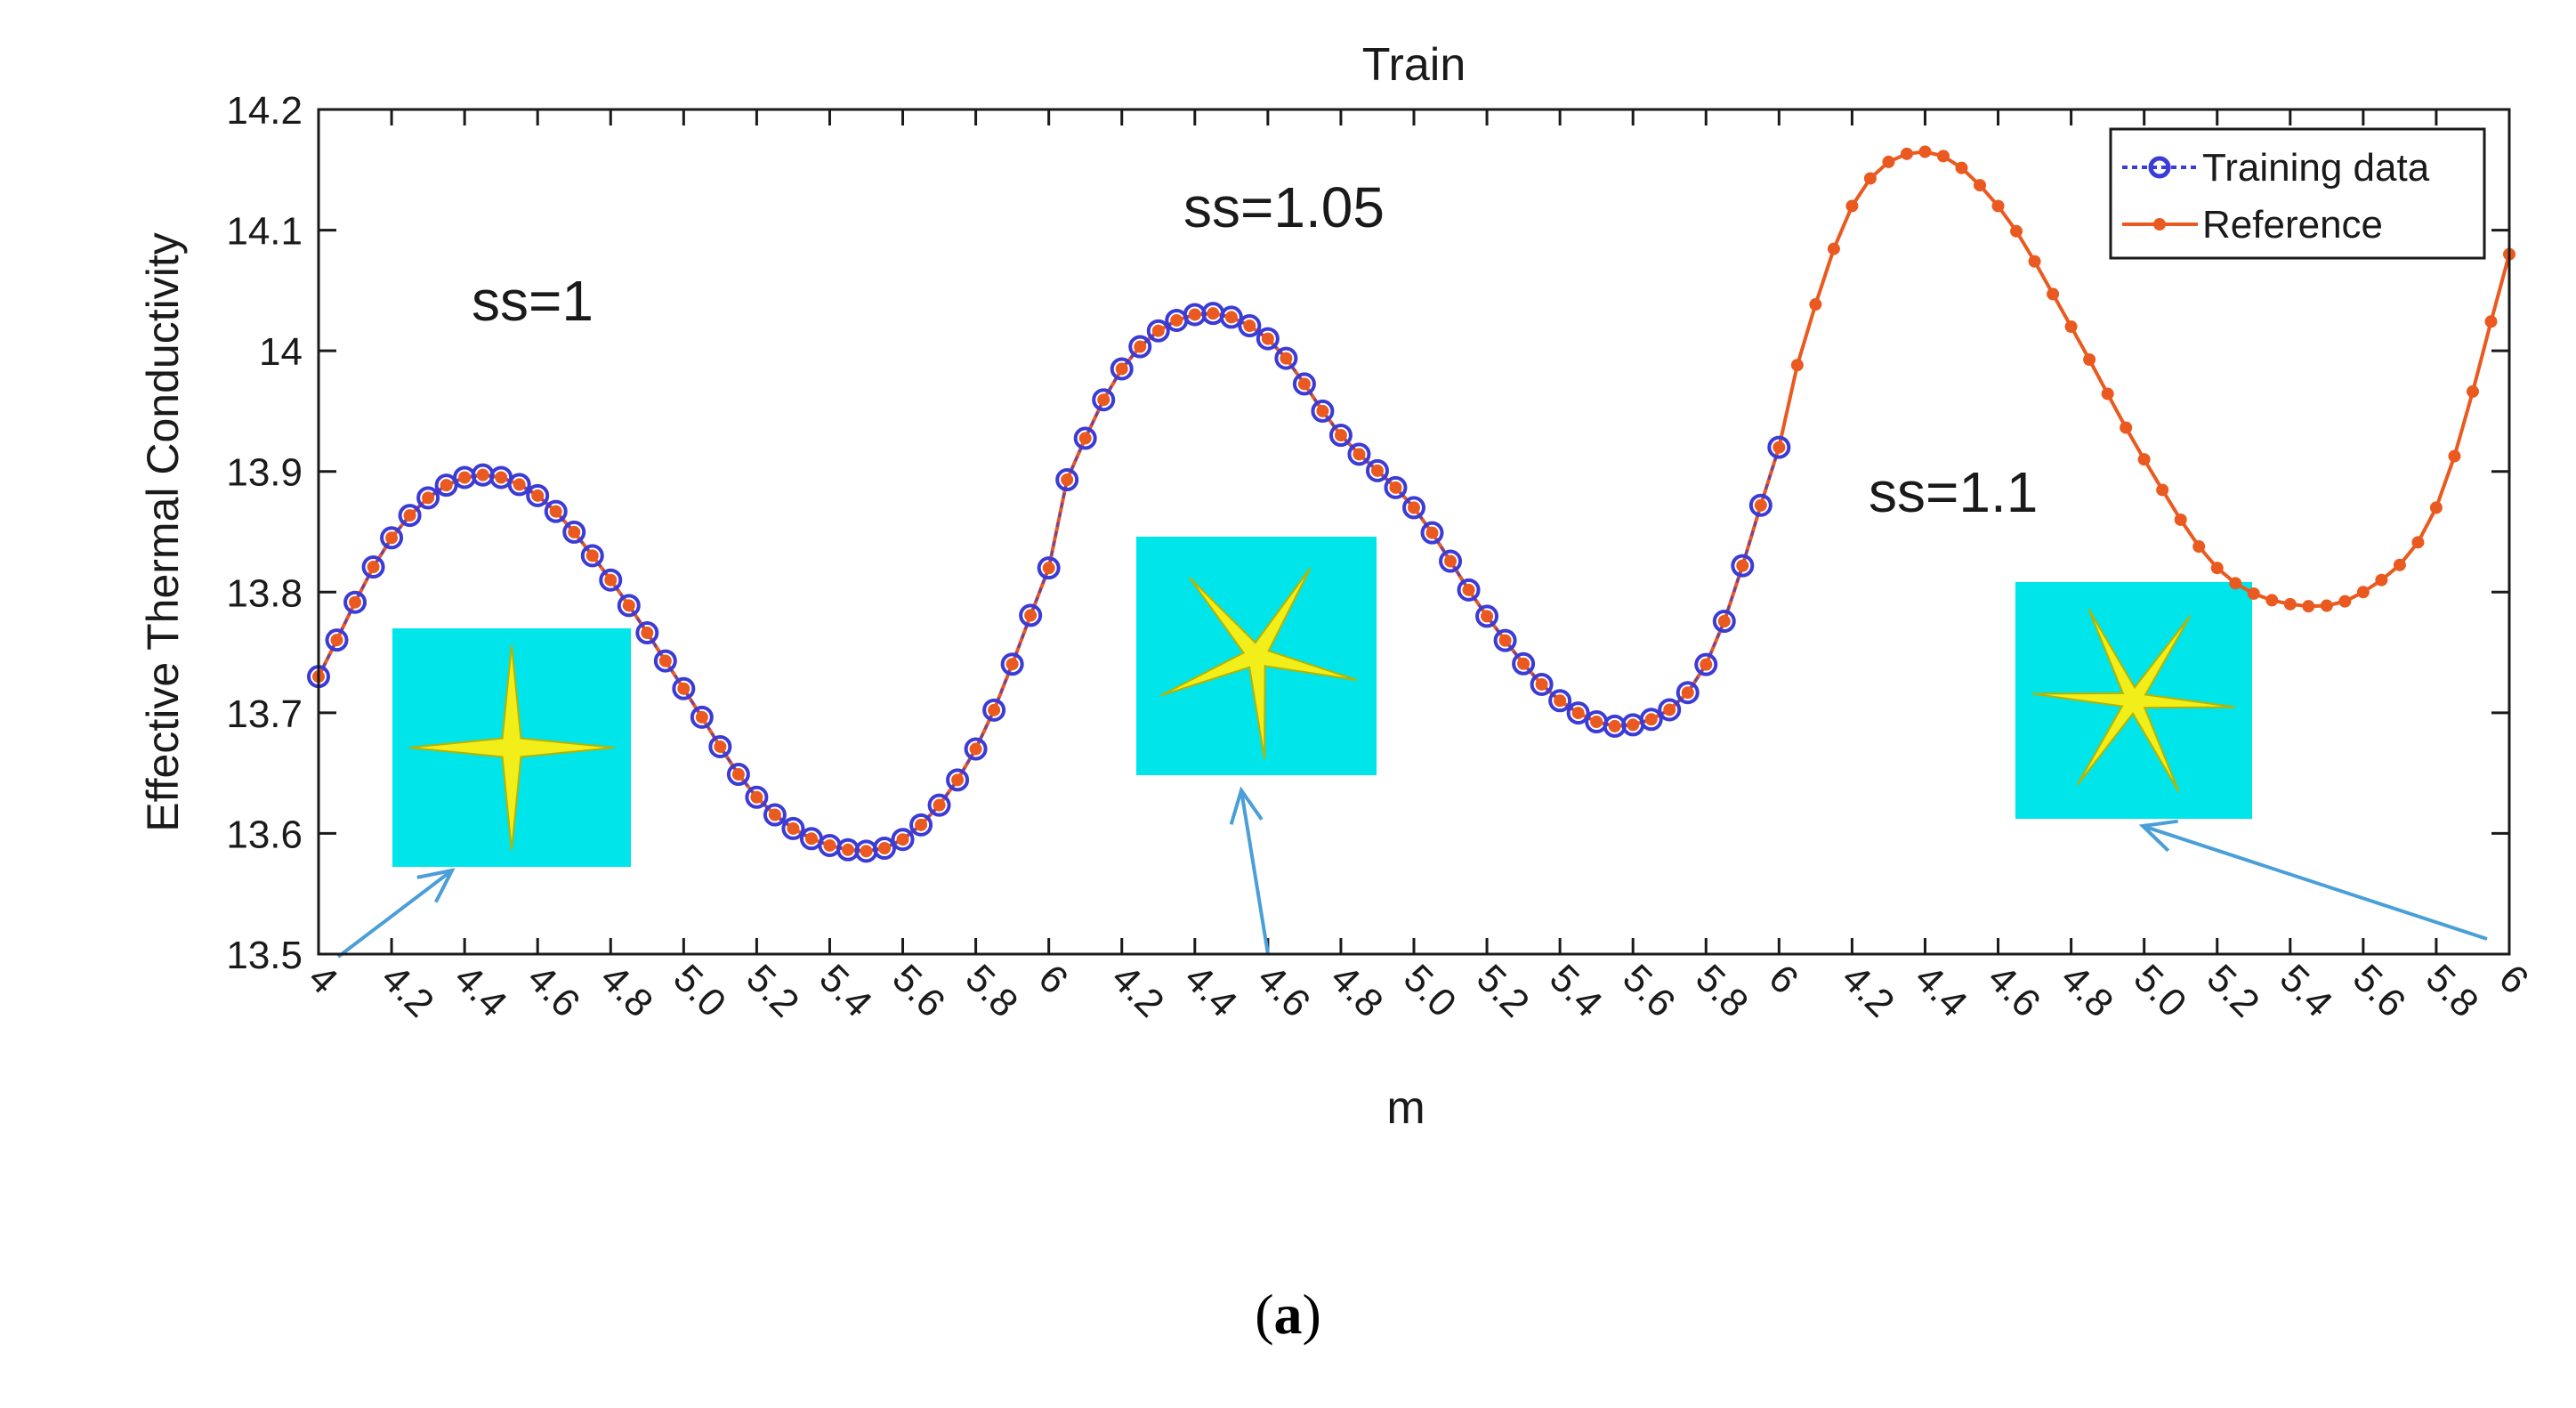 The image size is (2576, 1408). I want to click on segment-annotation: ss=1.05, so click(1284, 207).